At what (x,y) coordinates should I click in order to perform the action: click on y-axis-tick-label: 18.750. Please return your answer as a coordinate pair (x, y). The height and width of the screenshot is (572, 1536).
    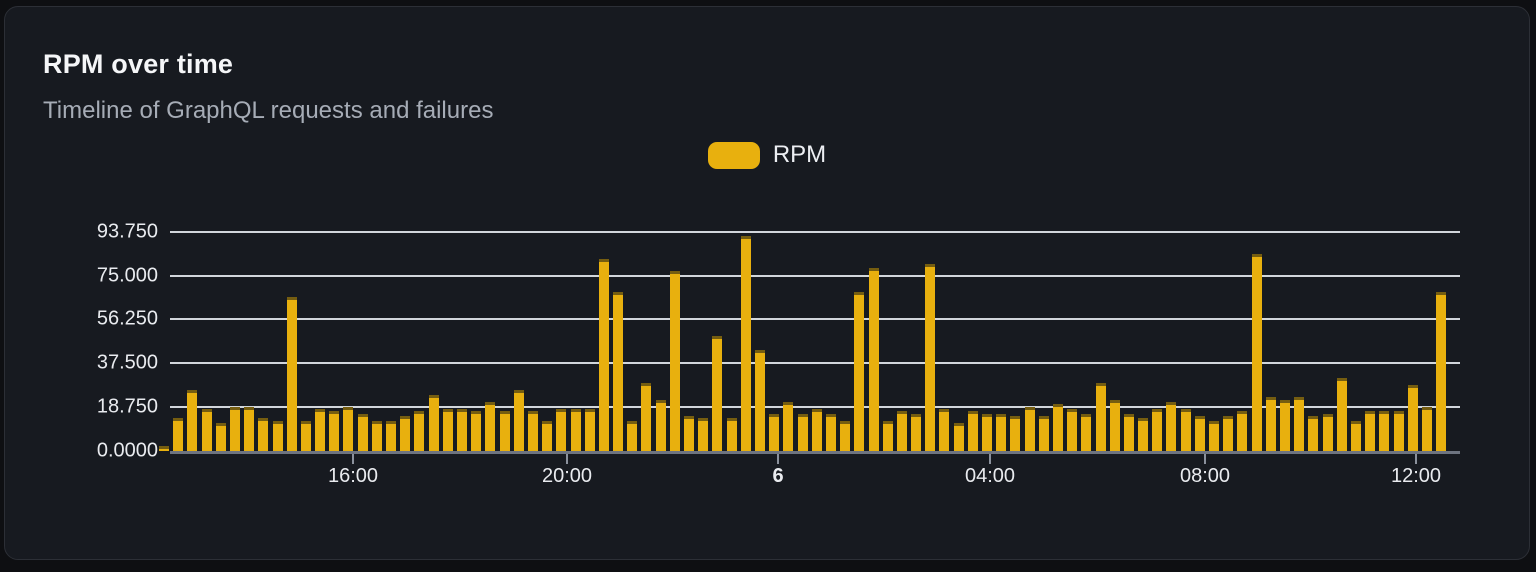
    Looking at the image, I should click on (127, 406).